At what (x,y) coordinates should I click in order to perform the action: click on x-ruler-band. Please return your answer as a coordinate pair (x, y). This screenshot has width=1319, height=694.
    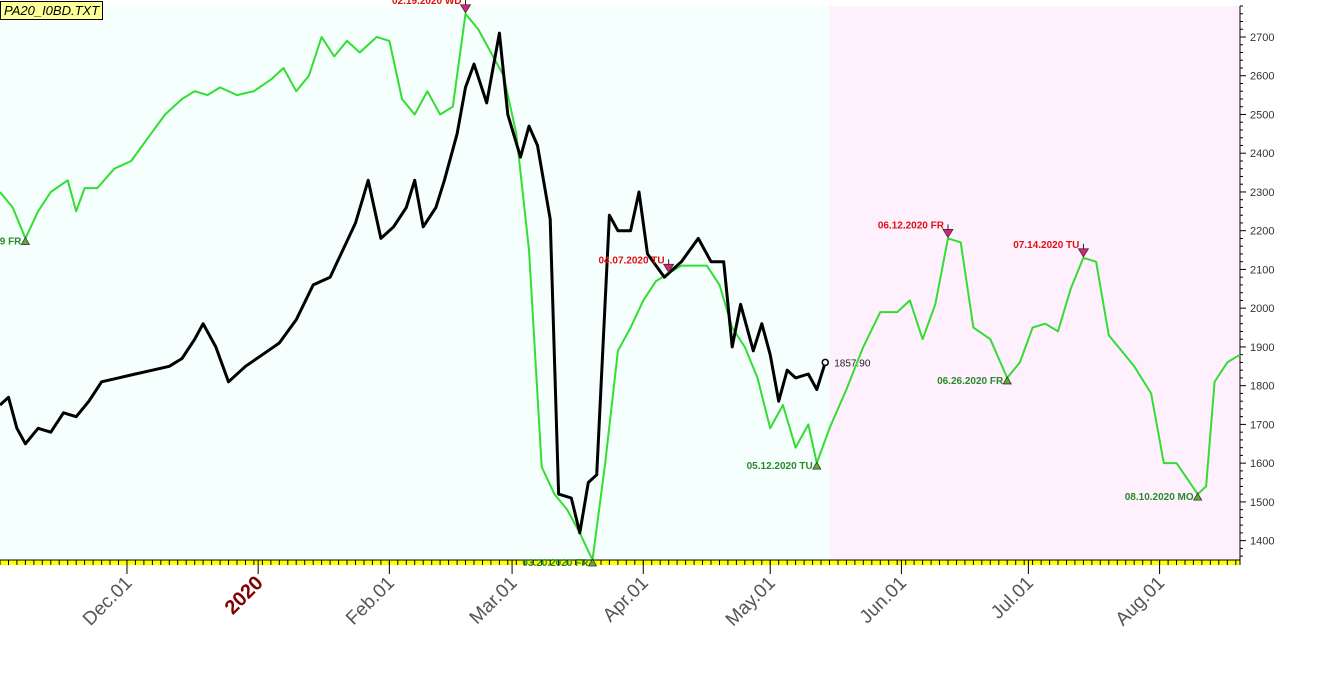
    Looking at the image, I should click on (620, 562).